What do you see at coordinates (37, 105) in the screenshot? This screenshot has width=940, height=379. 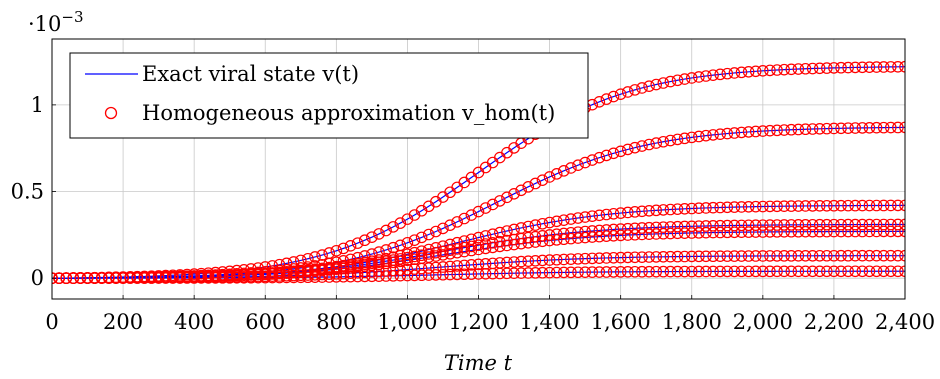 I see `y-tick-label: 1` at bounding box center [37, 105].